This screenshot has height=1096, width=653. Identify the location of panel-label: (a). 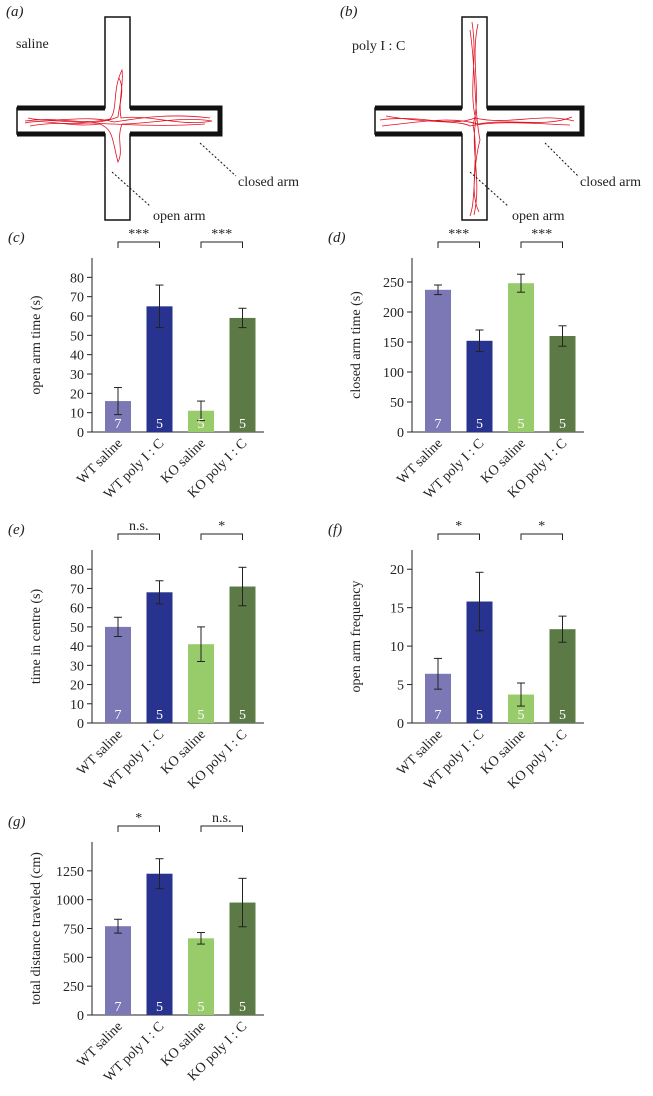
(15, 12).